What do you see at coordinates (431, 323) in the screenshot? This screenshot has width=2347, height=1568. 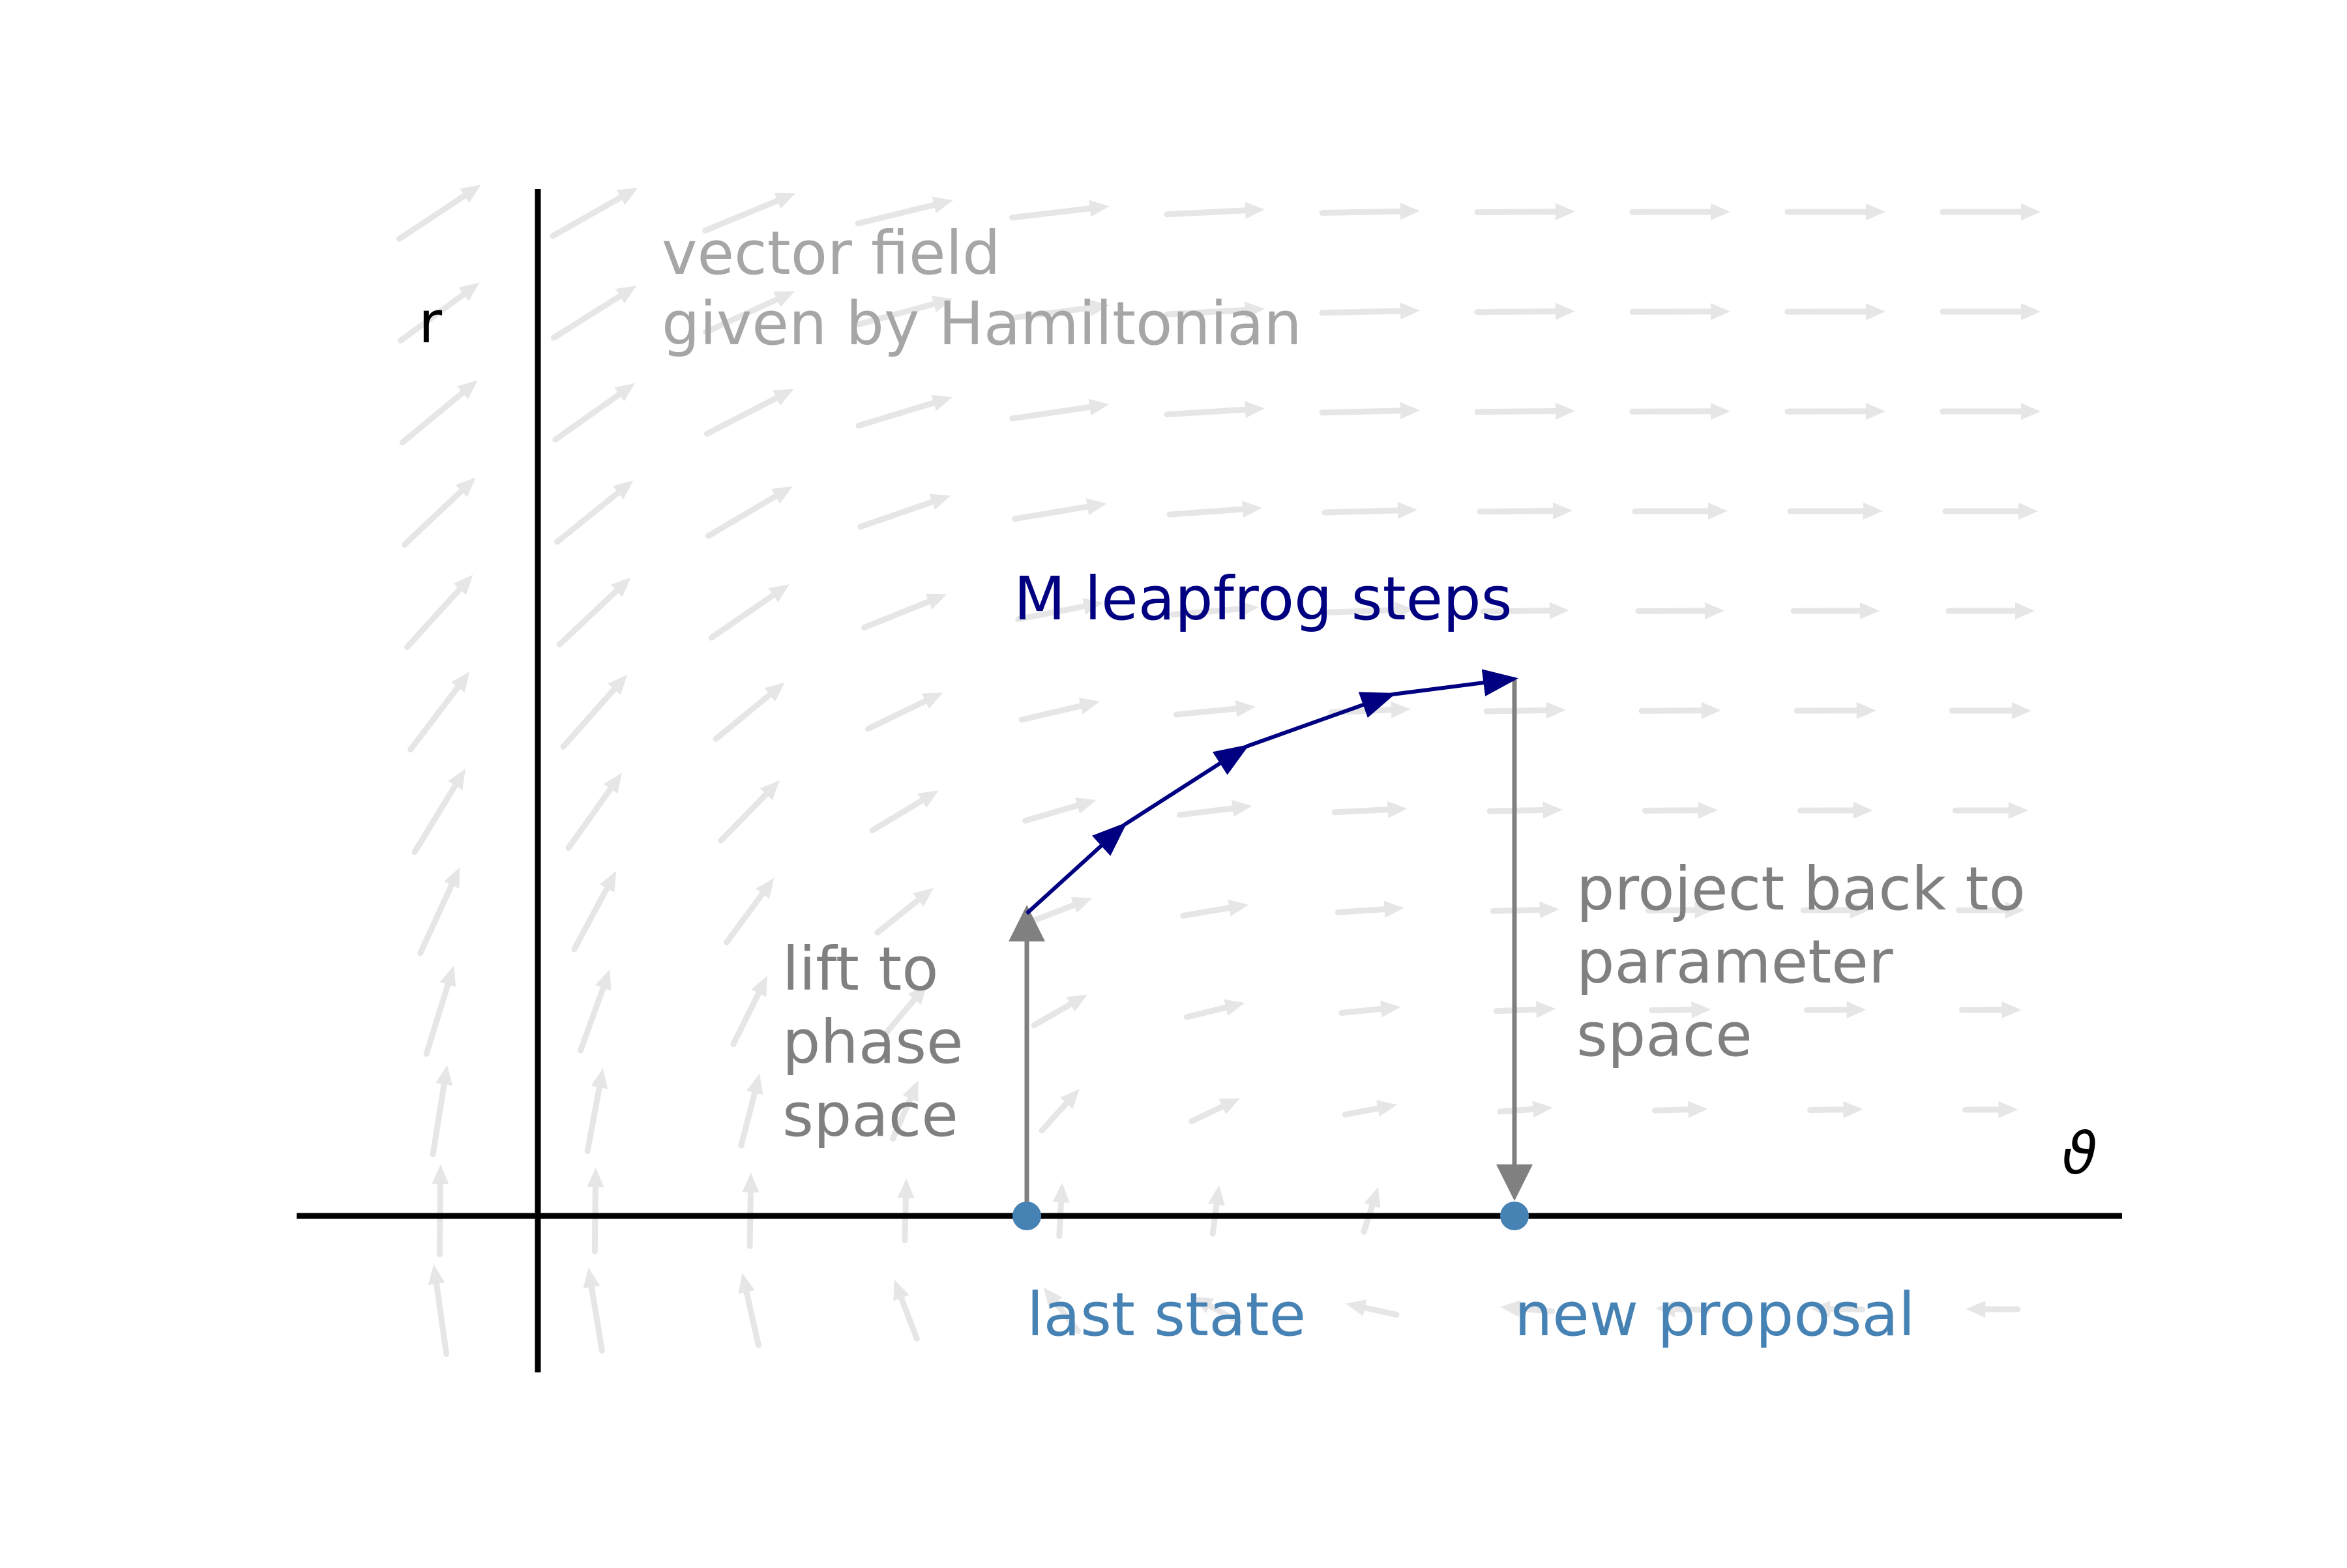 I see `r-axis-label: r` at bounding box center [431, 323].